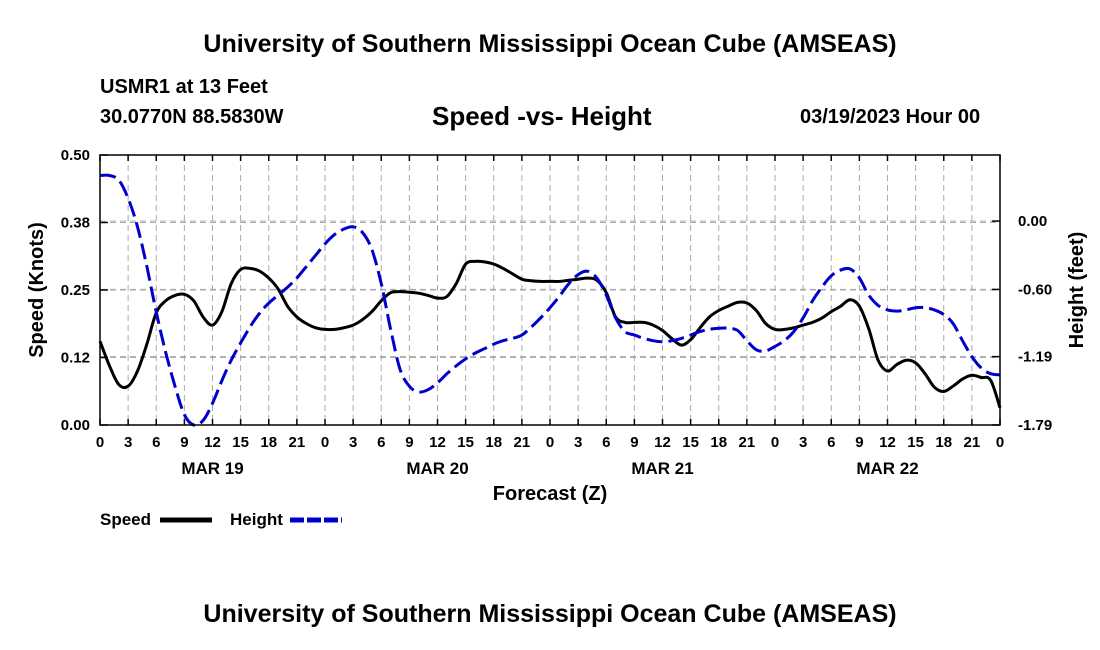 The height and width of the screenshot is (650, 1100). Describe the element at coordinates (1035, 425) in the screenshot. I see `y2-tick-label: -1.79` at that location.